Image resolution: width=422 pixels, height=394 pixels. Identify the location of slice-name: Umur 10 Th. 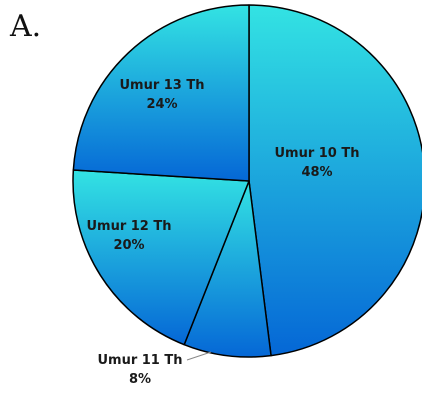
(316, 153).